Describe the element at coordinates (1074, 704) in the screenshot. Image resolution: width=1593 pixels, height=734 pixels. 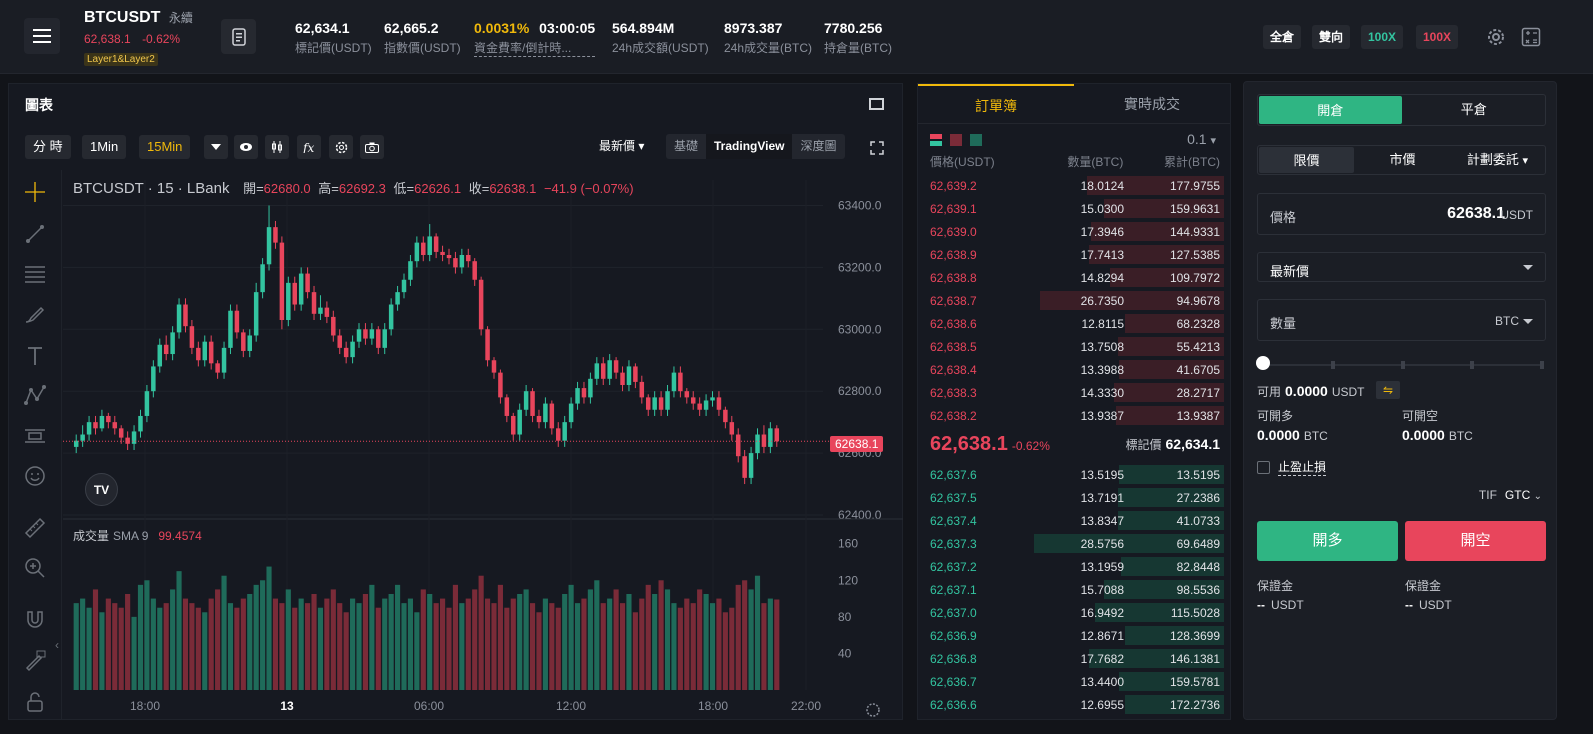
I see `bid-row: 62,636.6 12.6955 172.2736` at that location.